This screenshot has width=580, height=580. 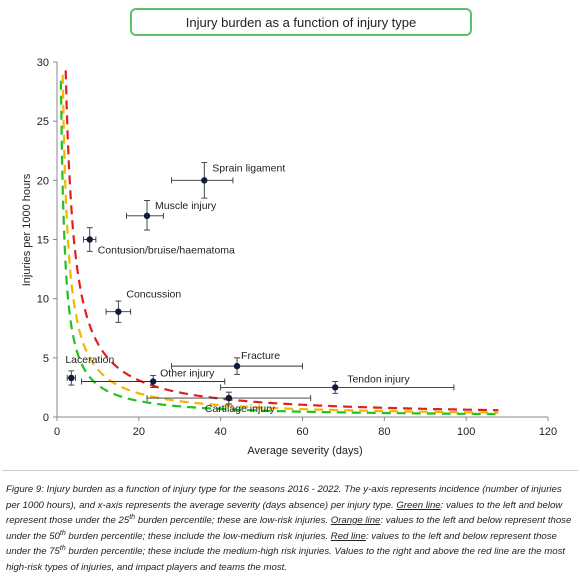 What do you see at coordinates (46, 359) in the screenshot?
I see `y-tick-label: 5` at bounding box center [46, 359].